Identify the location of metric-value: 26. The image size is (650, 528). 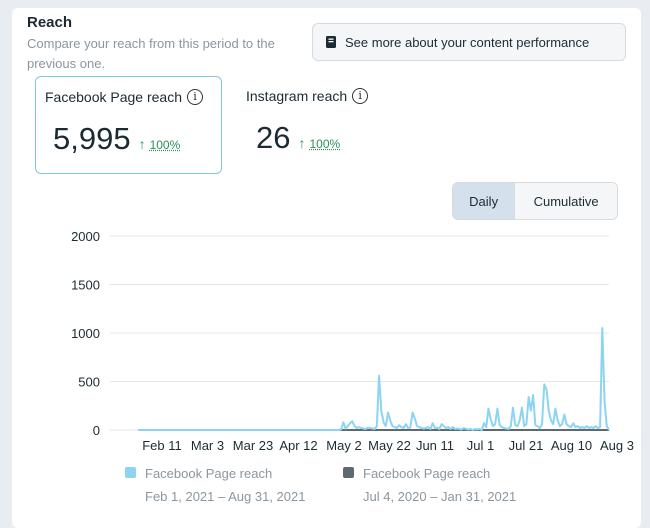
(273, 137).